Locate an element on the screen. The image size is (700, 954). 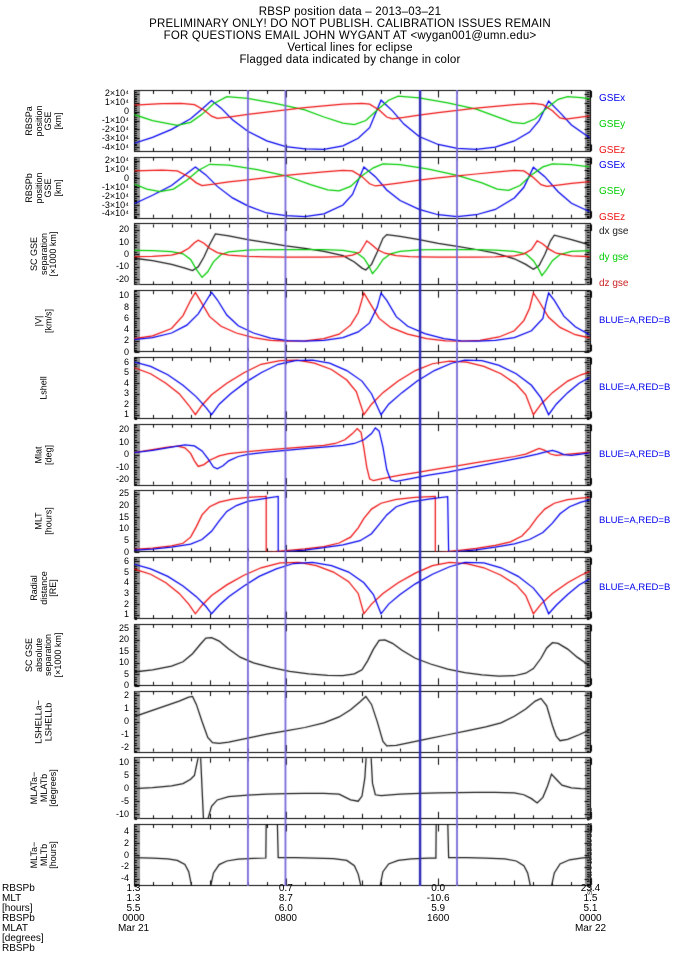
title-note-eclipse: Vertical lines for eclipse is located at coordinates (350, 48).